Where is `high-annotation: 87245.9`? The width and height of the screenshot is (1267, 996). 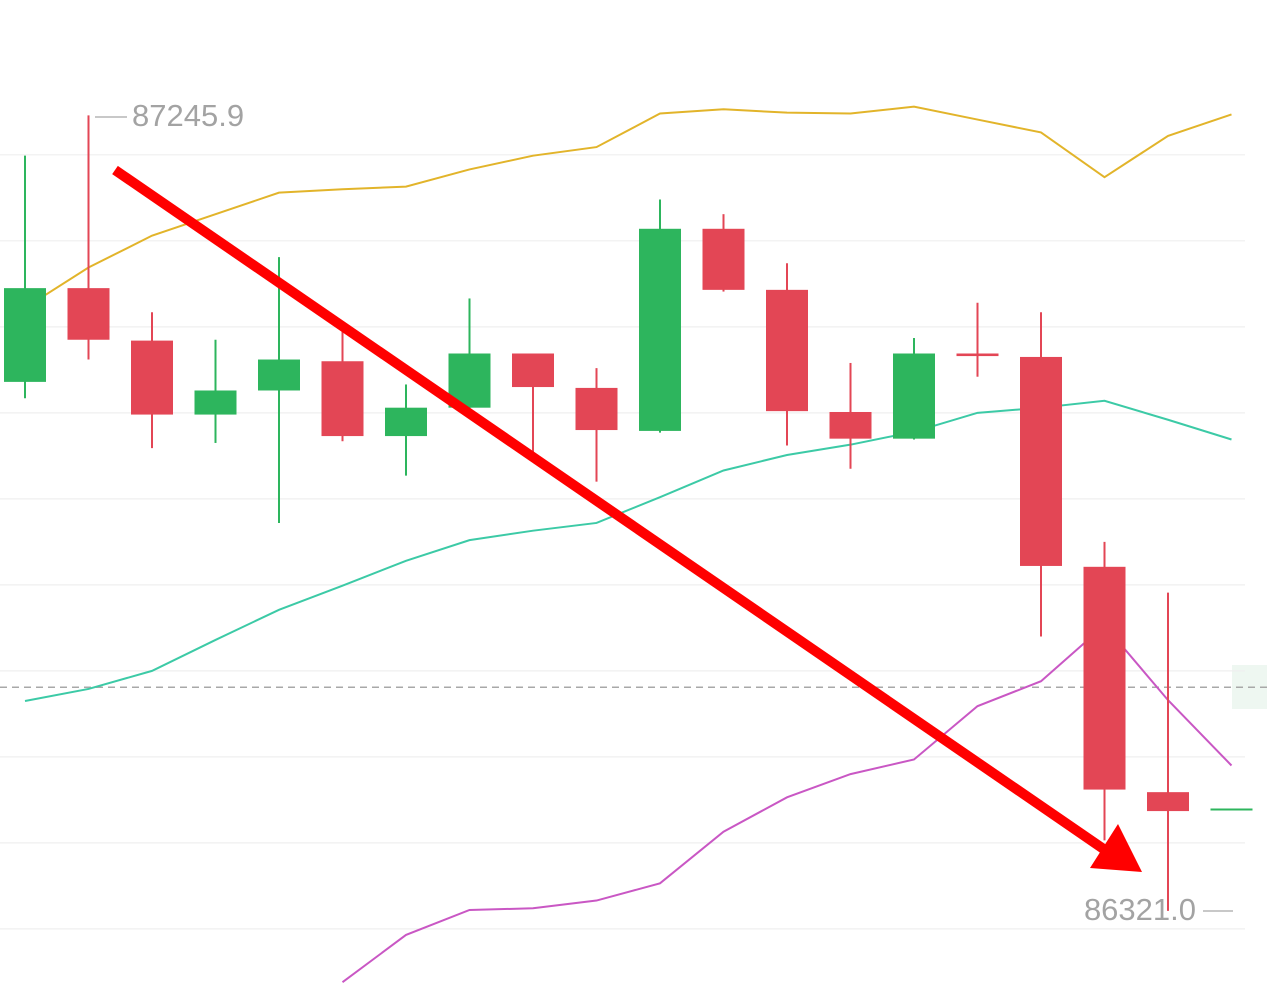 high-annotation: 87245.9 is located at coordinates (188, 115).